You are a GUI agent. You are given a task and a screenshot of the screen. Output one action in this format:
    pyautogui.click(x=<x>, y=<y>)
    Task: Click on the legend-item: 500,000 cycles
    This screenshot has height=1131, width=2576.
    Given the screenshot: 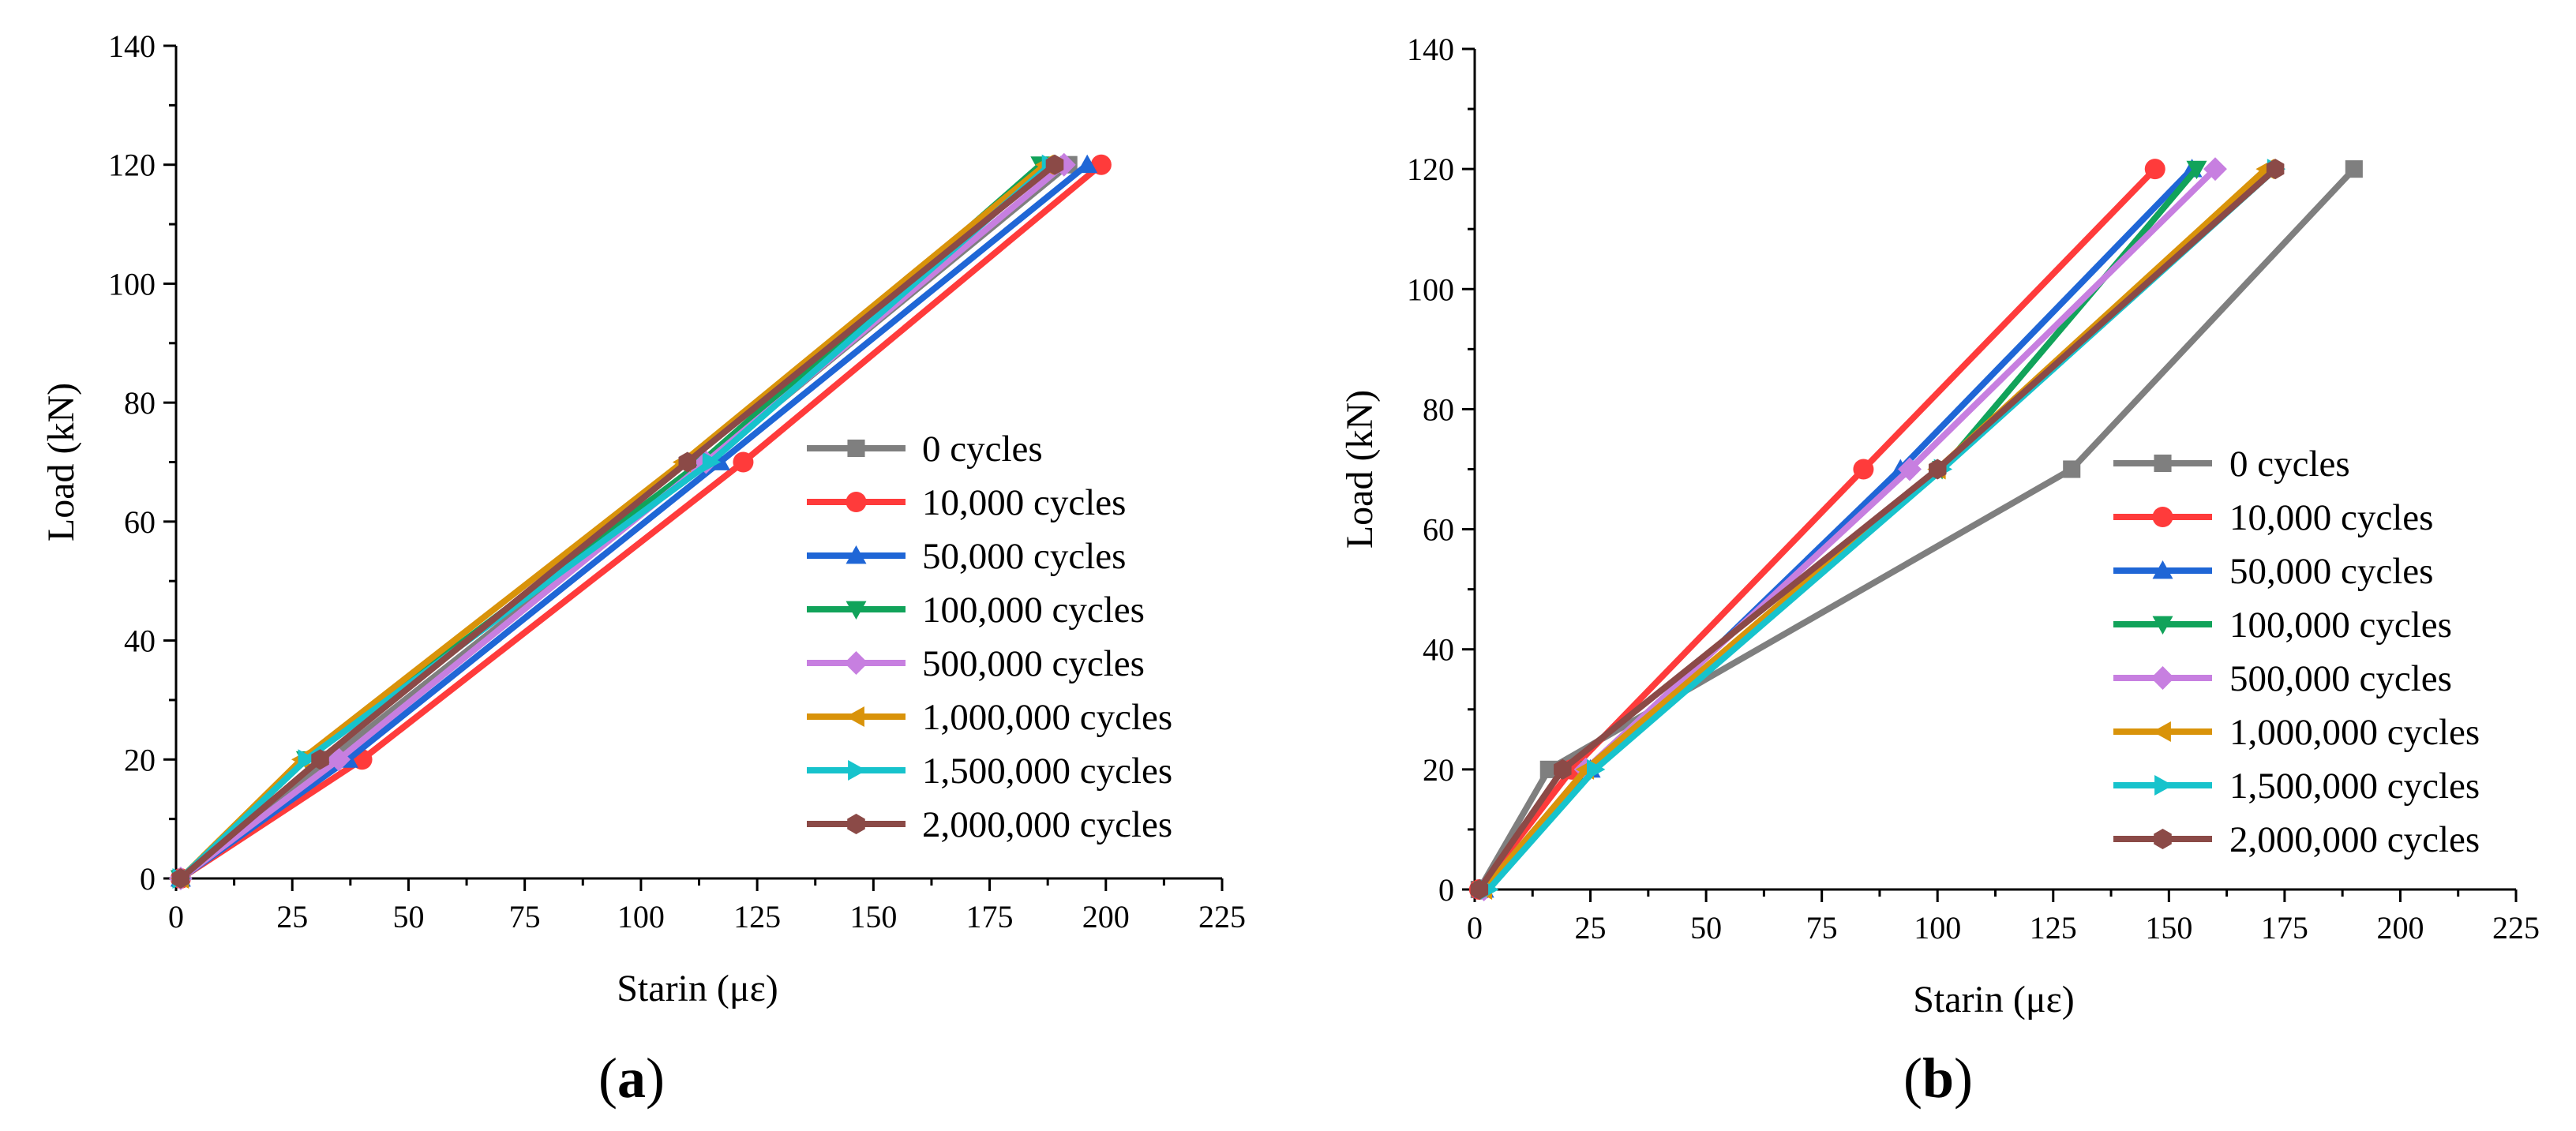 What is the action you would take?
    pyautogui.click(x=976, y=663)
    